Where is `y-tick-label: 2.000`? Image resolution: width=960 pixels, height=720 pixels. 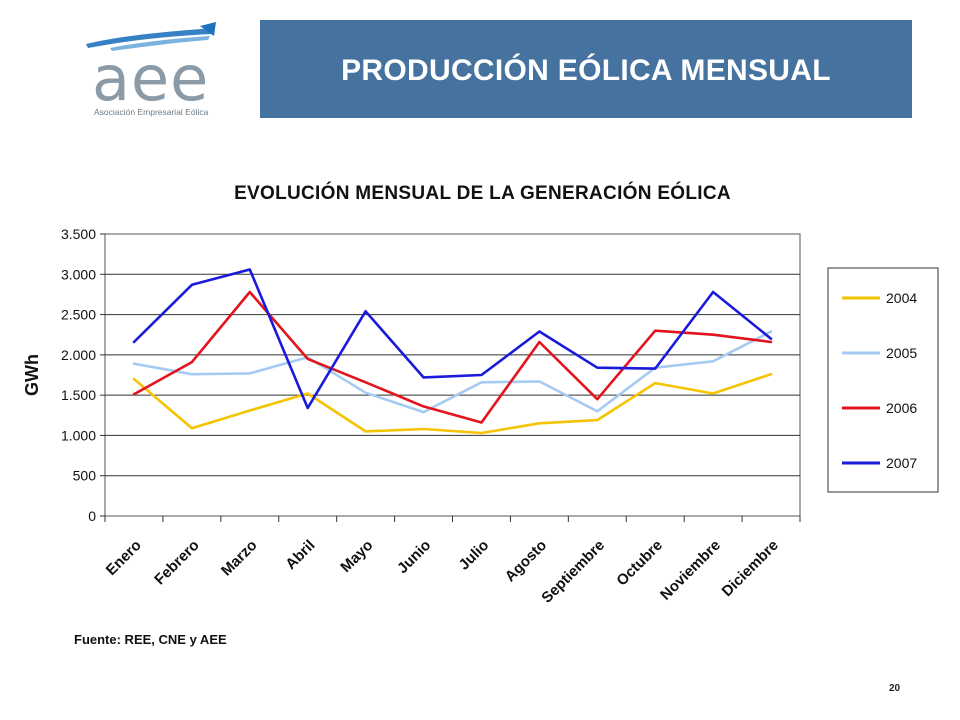 y-tick-label: 2.000 is located at coordinates (78, 355).